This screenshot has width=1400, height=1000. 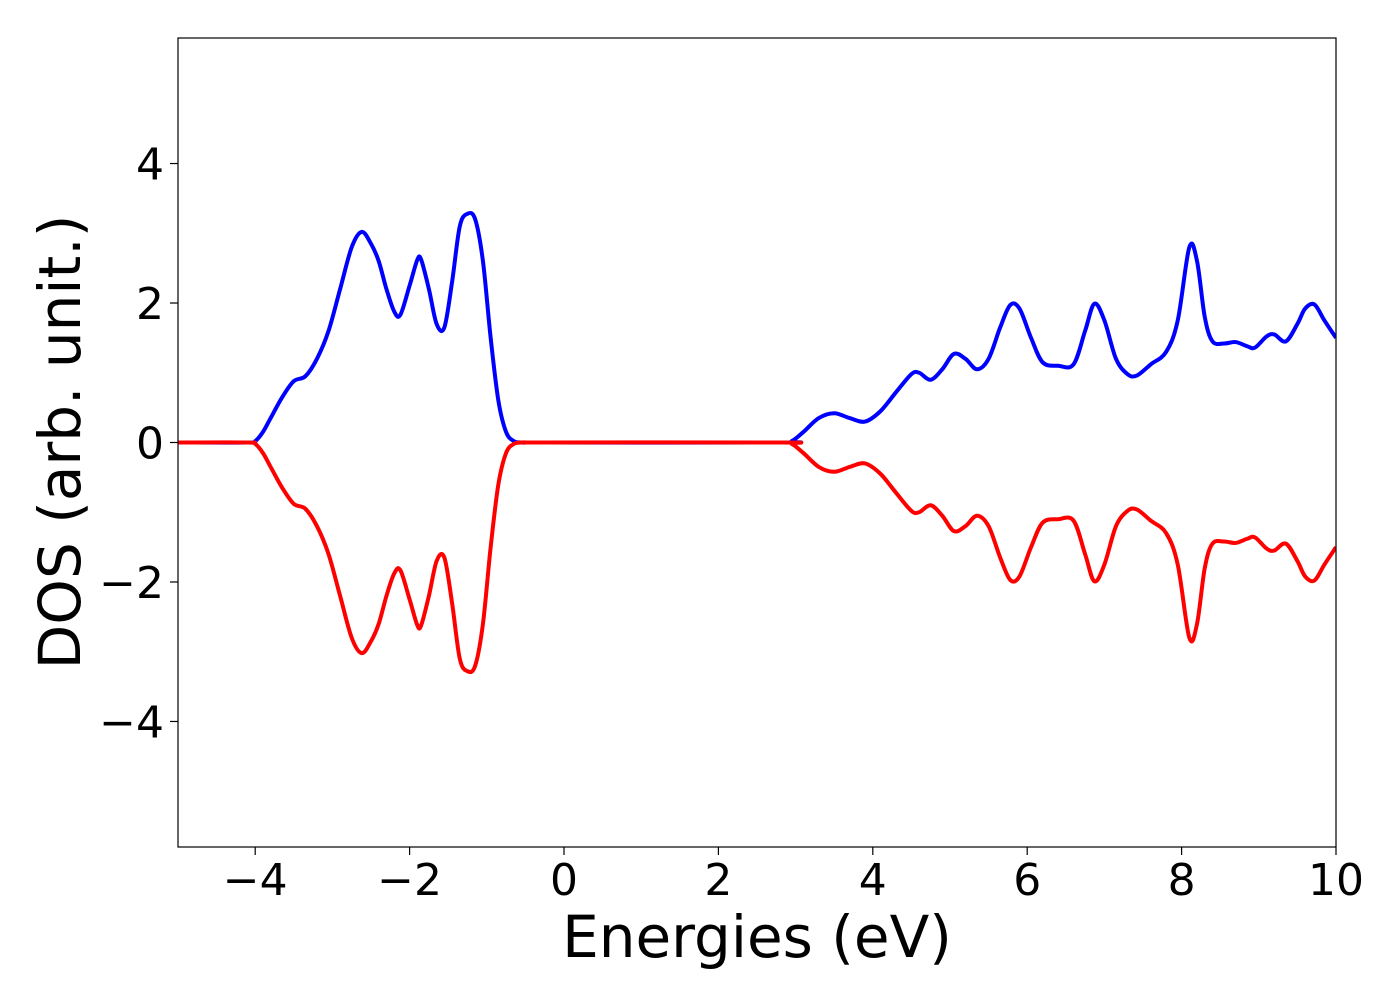 I want to click on x-tick-label: 6, so click(x=1027, y=880).